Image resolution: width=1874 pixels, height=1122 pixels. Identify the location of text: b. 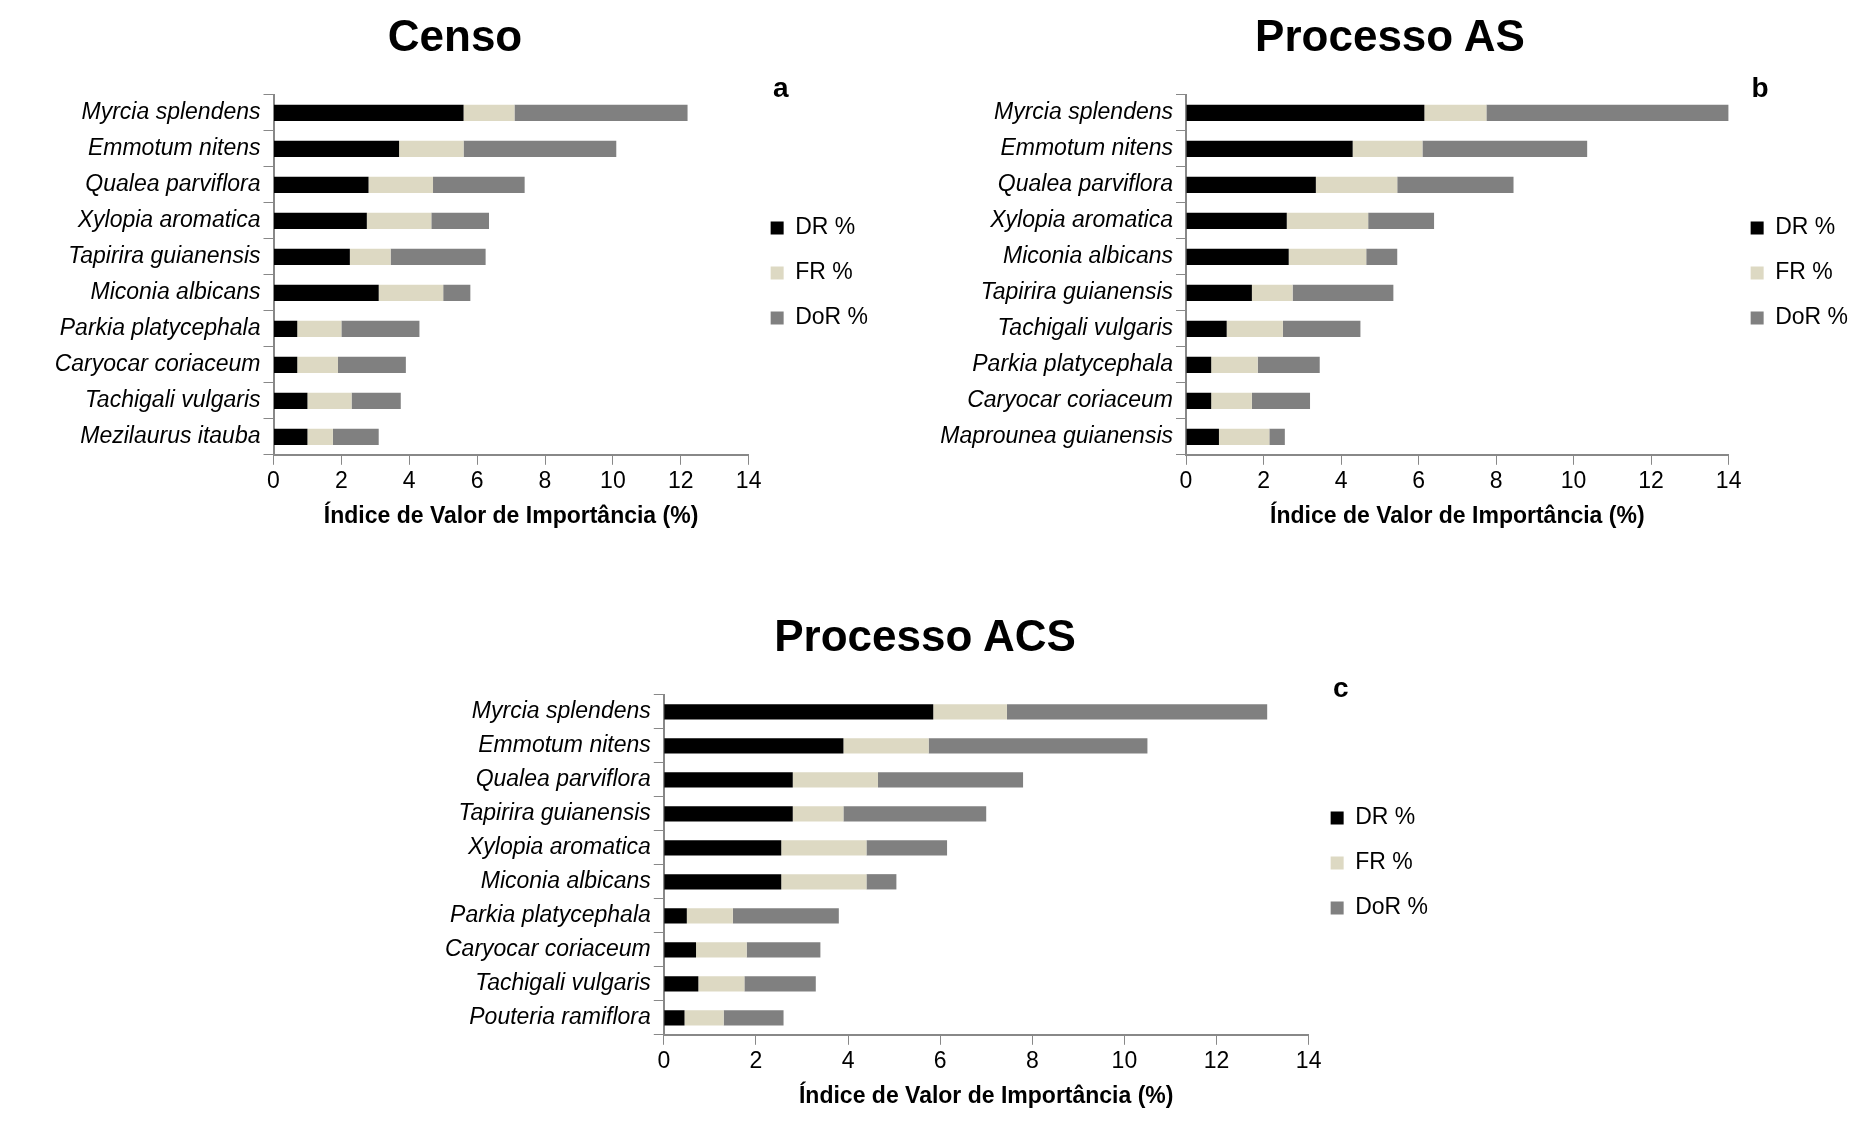
(1760, 87).